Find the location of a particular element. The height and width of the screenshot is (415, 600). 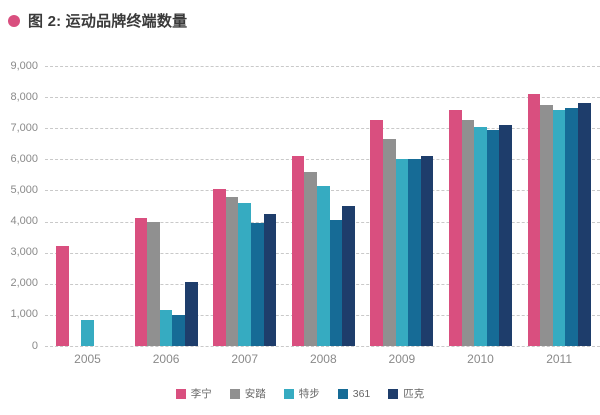

x-axis-tick-label: 2008 is located at coordinates (323, 359).